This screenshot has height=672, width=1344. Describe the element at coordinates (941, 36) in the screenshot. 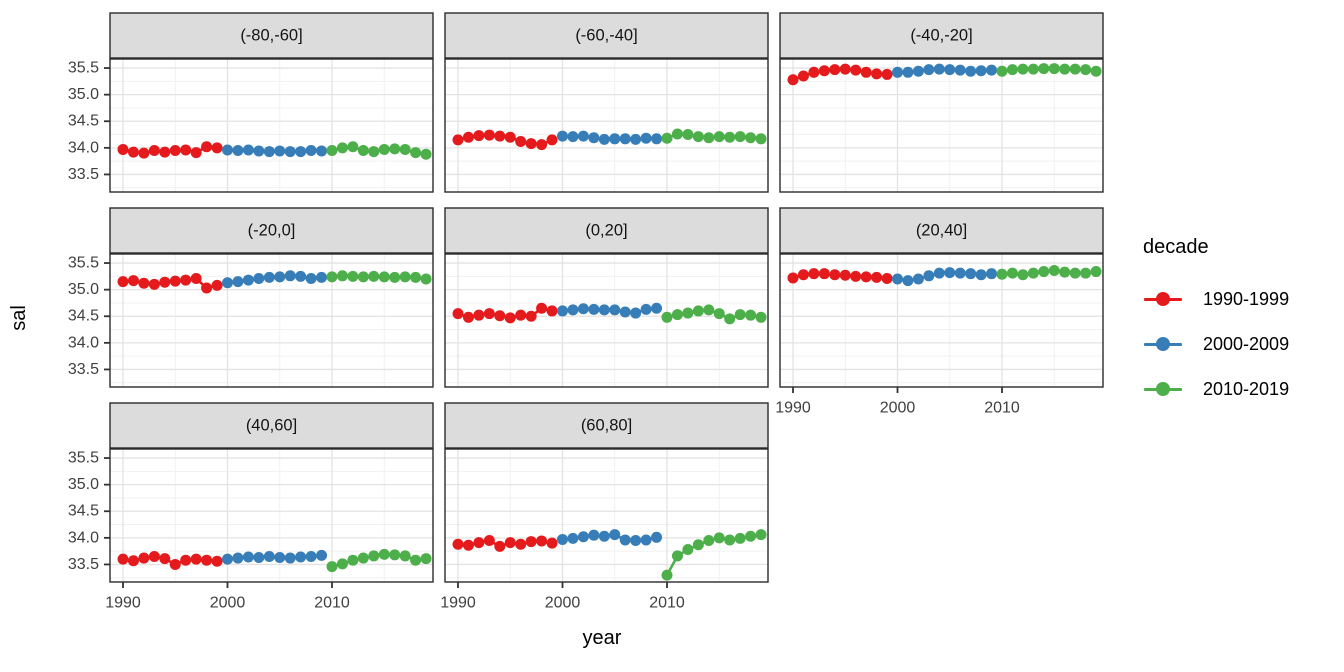

I see `facet-strip-label: (-40,-20]` at that location.